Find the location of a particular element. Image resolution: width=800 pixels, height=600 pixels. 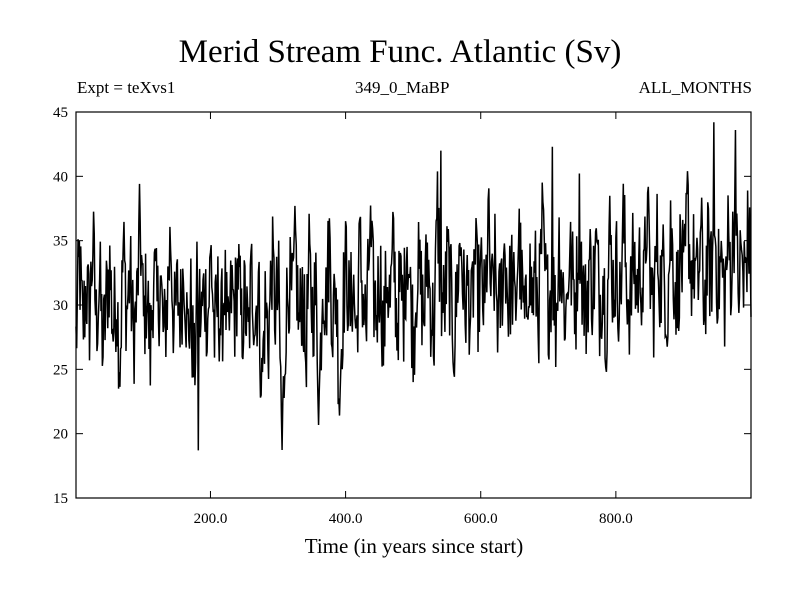

chart-title: Merid Stream Func. Atlantic (Sv) is located at coordinates (400, 52).